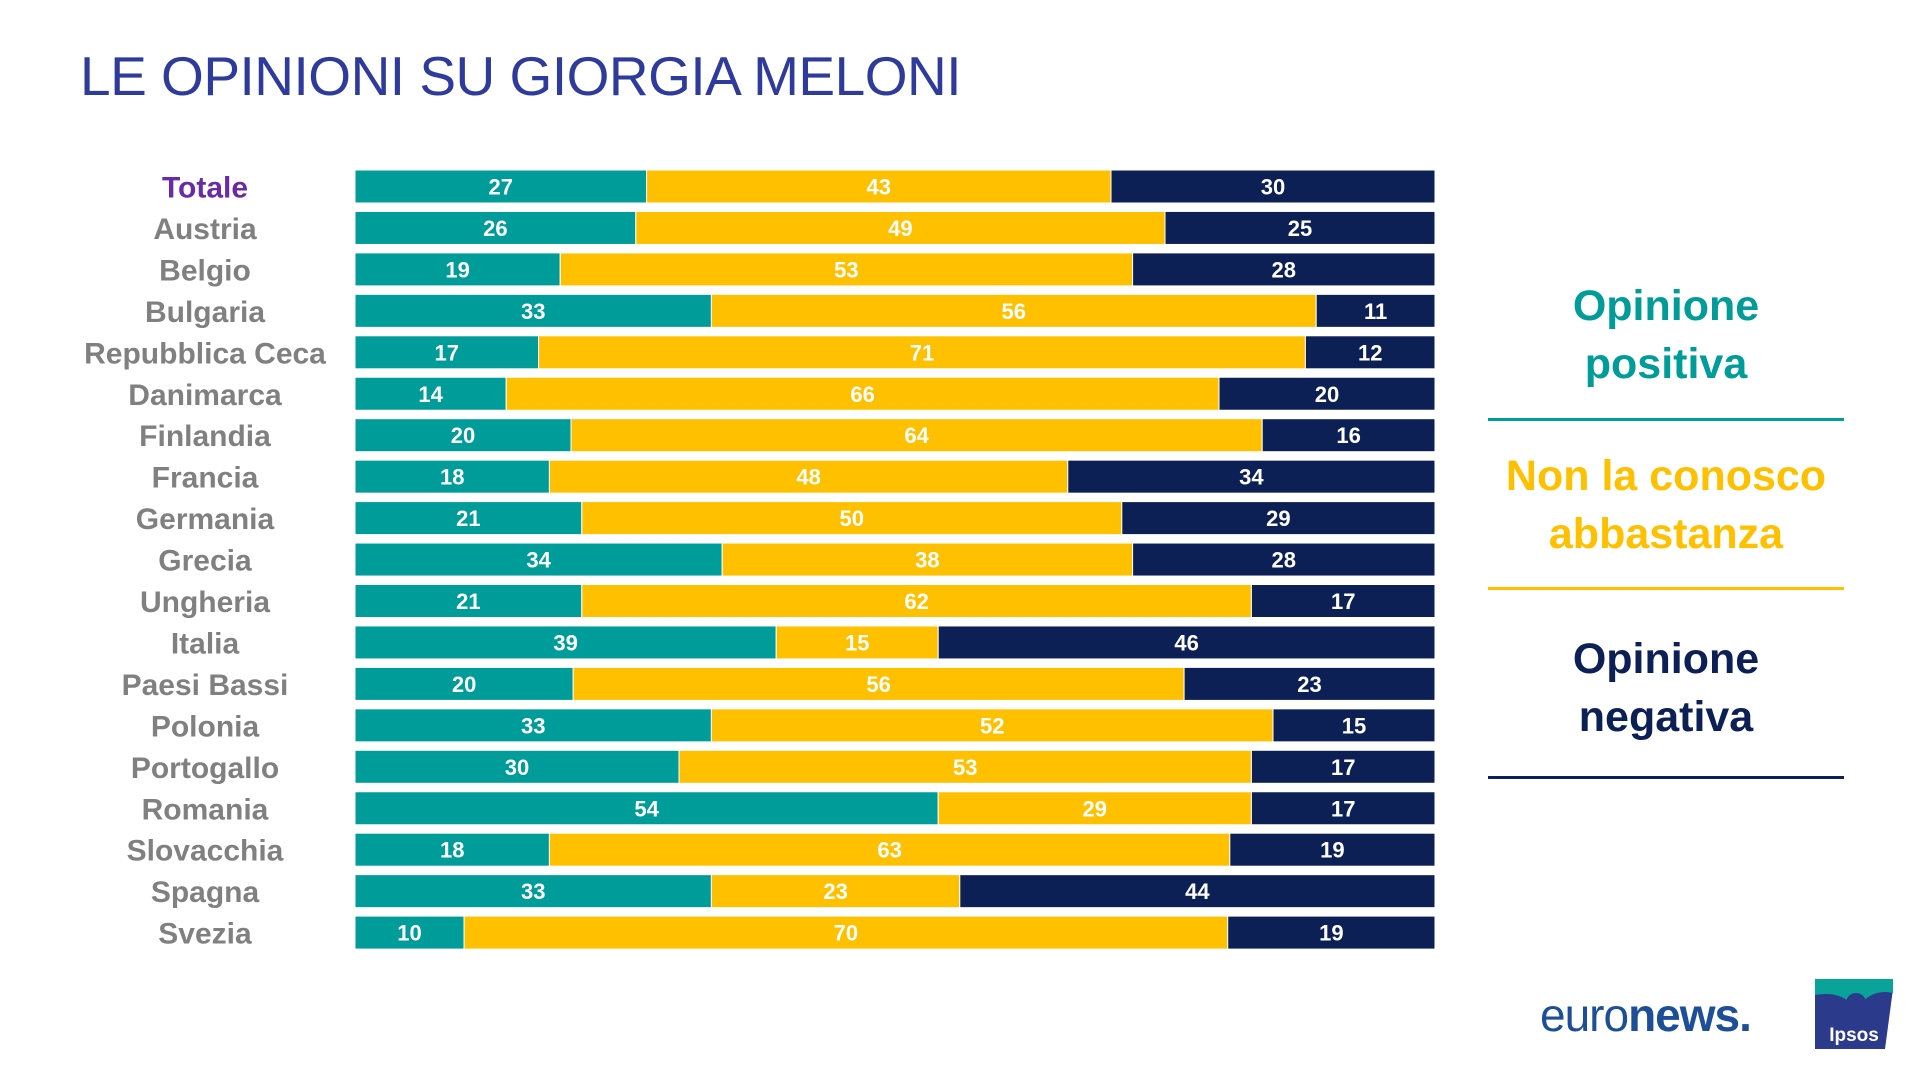 The height and width of the screenshot is (1080, 1920). What do you see at coordinates (205, 768) in the screenshot?
I see `category-label-portogallo: Portogallo` at bounding box center [205, 768].